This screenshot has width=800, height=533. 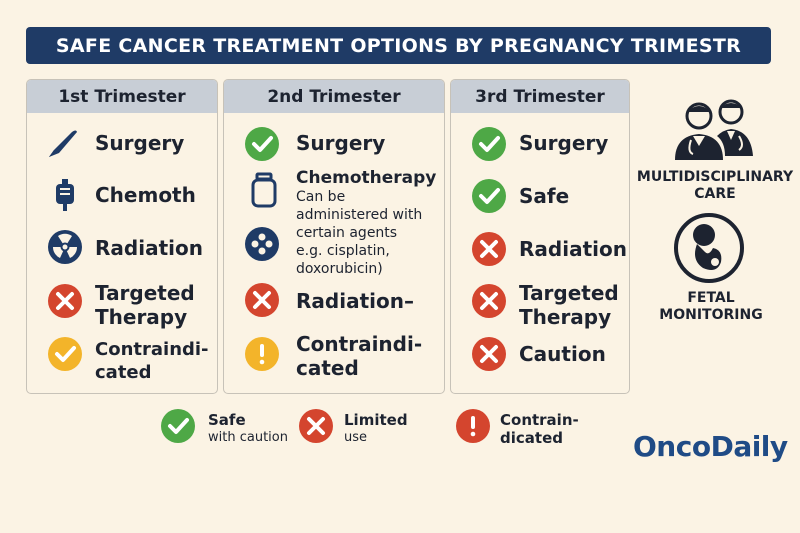 What do you see at coordinates (63, 143) in the screenshot?
I see `scalpel-icon` at bounding box center [63, 143].